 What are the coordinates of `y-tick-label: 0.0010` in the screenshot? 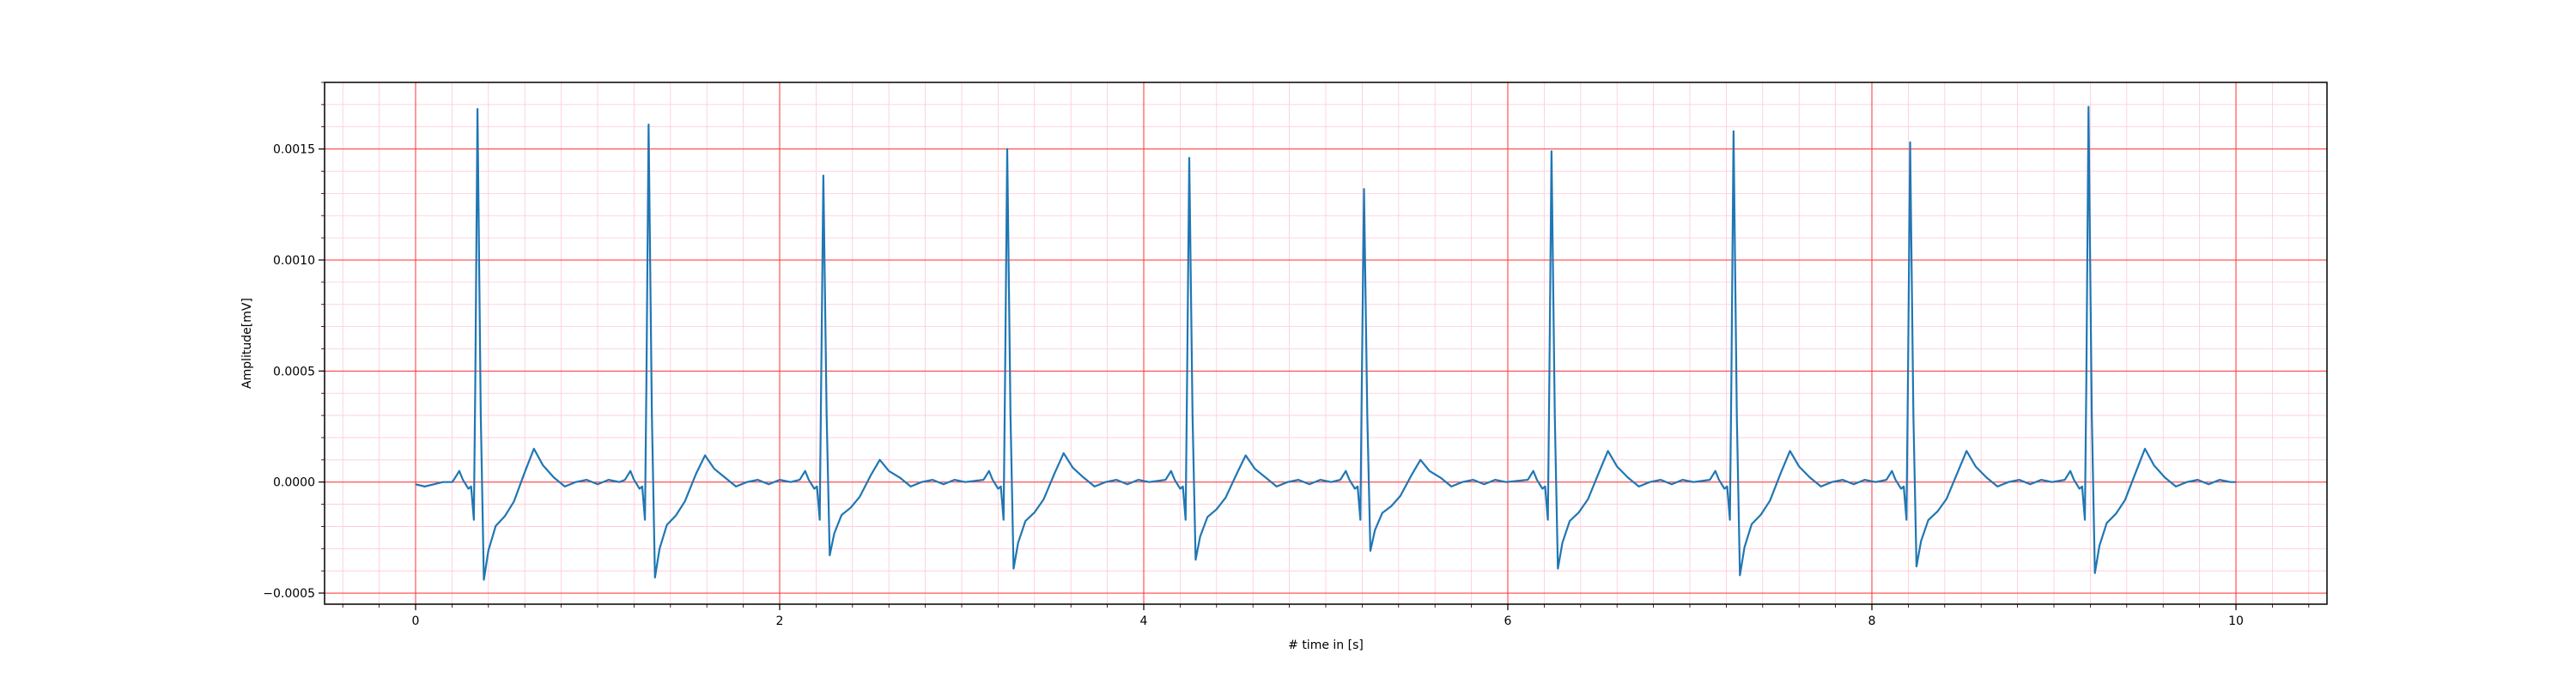 It's located at (294, 261).